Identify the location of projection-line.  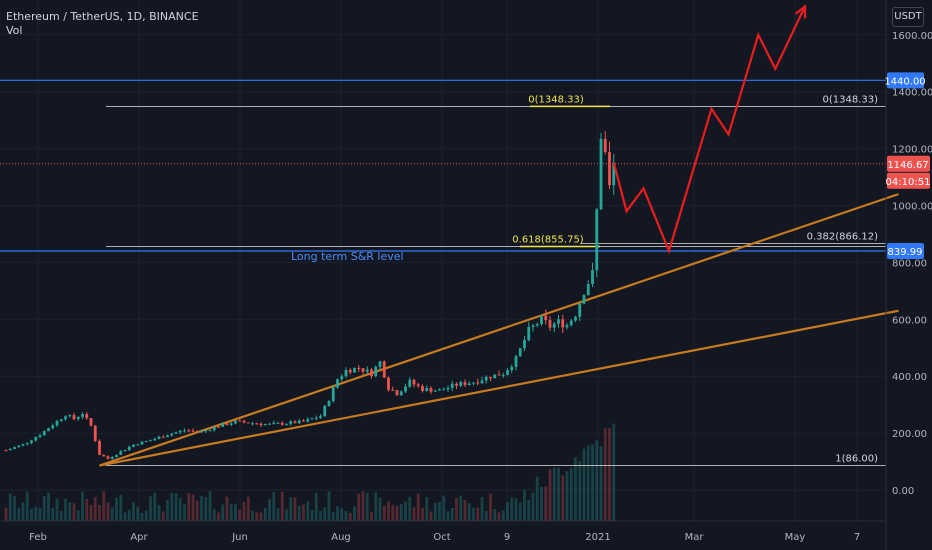
(709, 130).